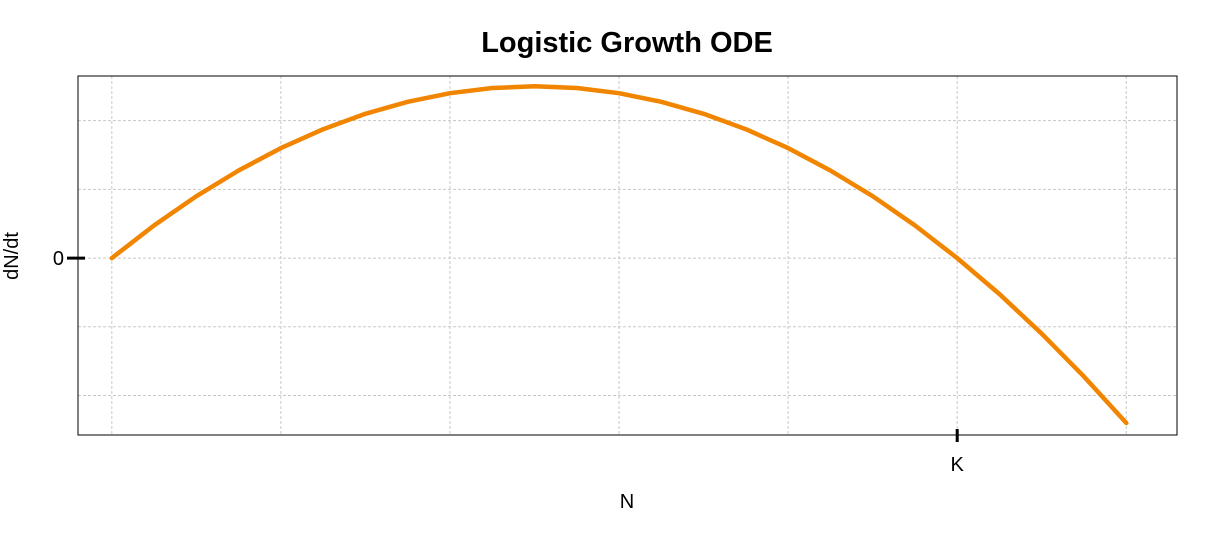 Image resolution: width=1217 pixels, height=533 pixels. Describe the element at coordinates (958, 465) in the screenshot. I see `x-tick-label: K` at that location.